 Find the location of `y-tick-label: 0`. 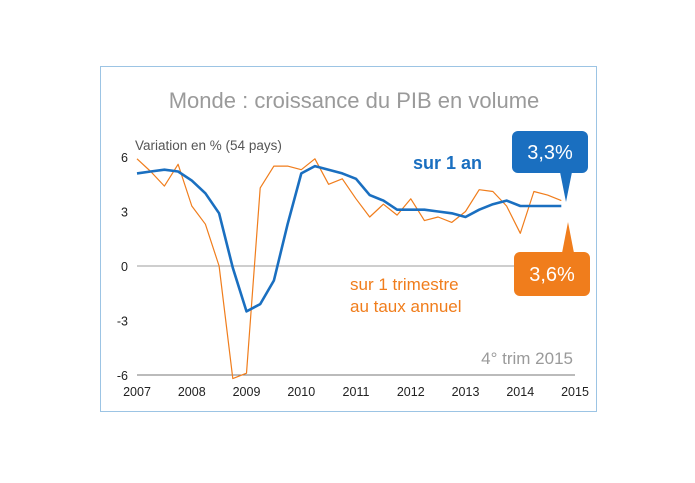

y-tick-label: 0 is located at coordinates (124, 267).